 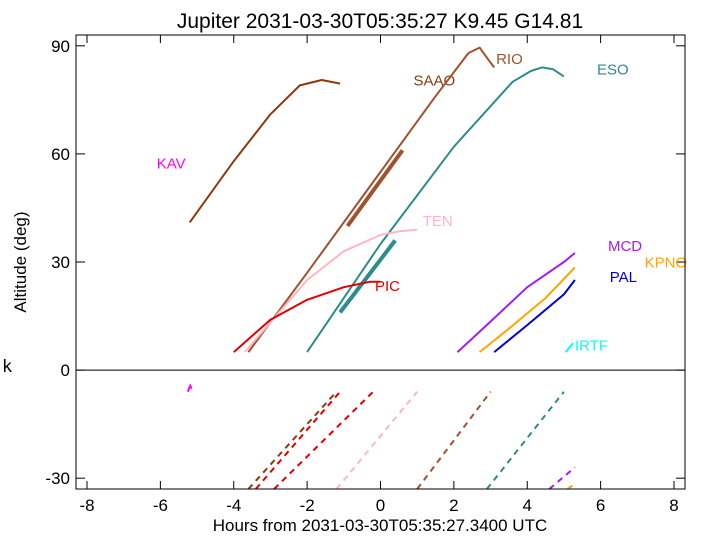 What do you see at coordinates (623, 277) in the screenshot?
I see `series-label-pal: PAL` at bounding box center [623, 277].